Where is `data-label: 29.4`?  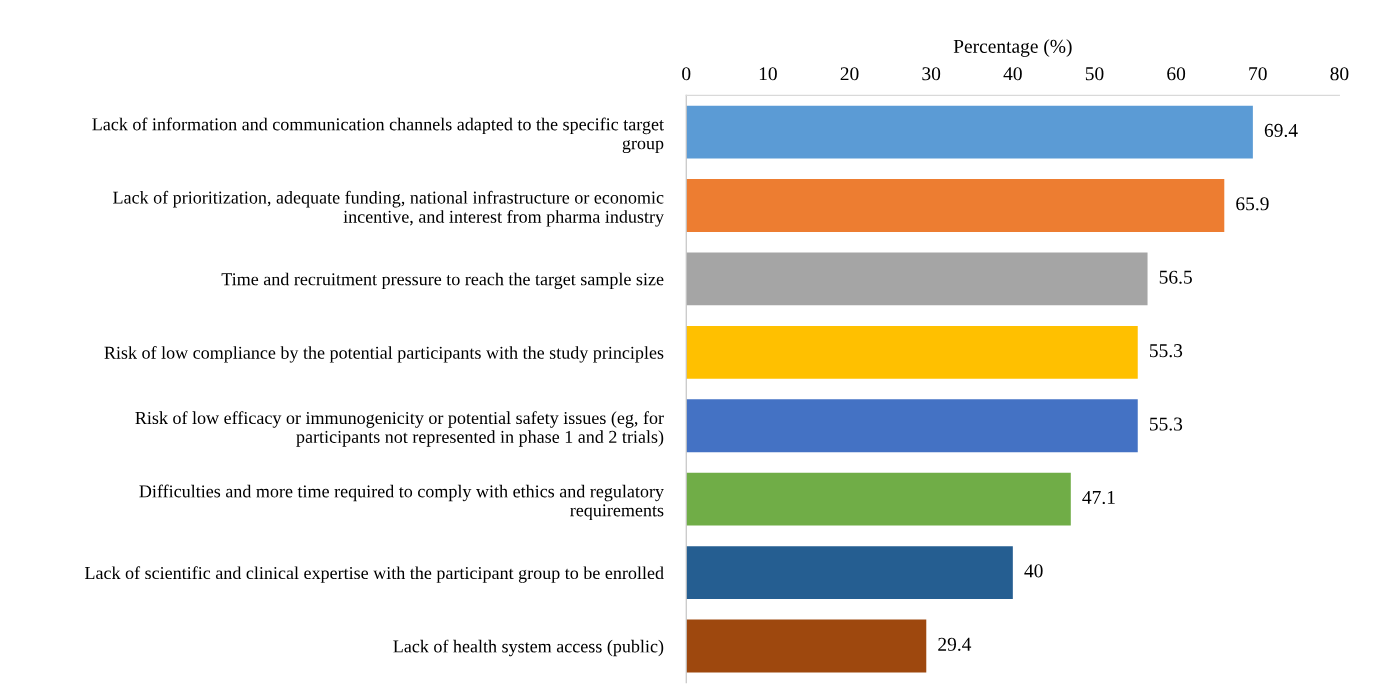 data-label: 29.4 is located at coordinates (955, 644).